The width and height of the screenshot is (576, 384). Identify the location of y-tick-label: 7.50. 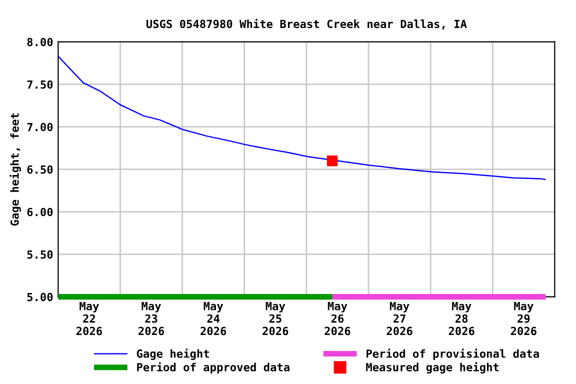
(40, 84).